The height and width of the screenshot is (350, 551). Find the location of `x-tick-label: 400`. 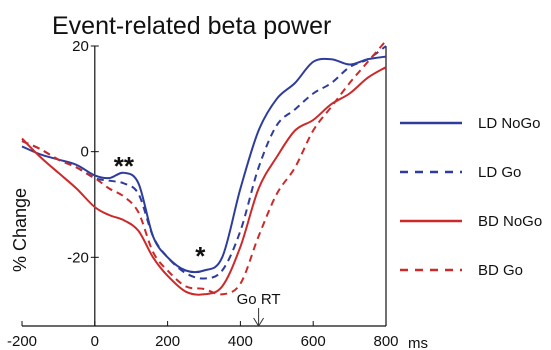

x-tick-label: 400 is located at coordinates (240, 341).